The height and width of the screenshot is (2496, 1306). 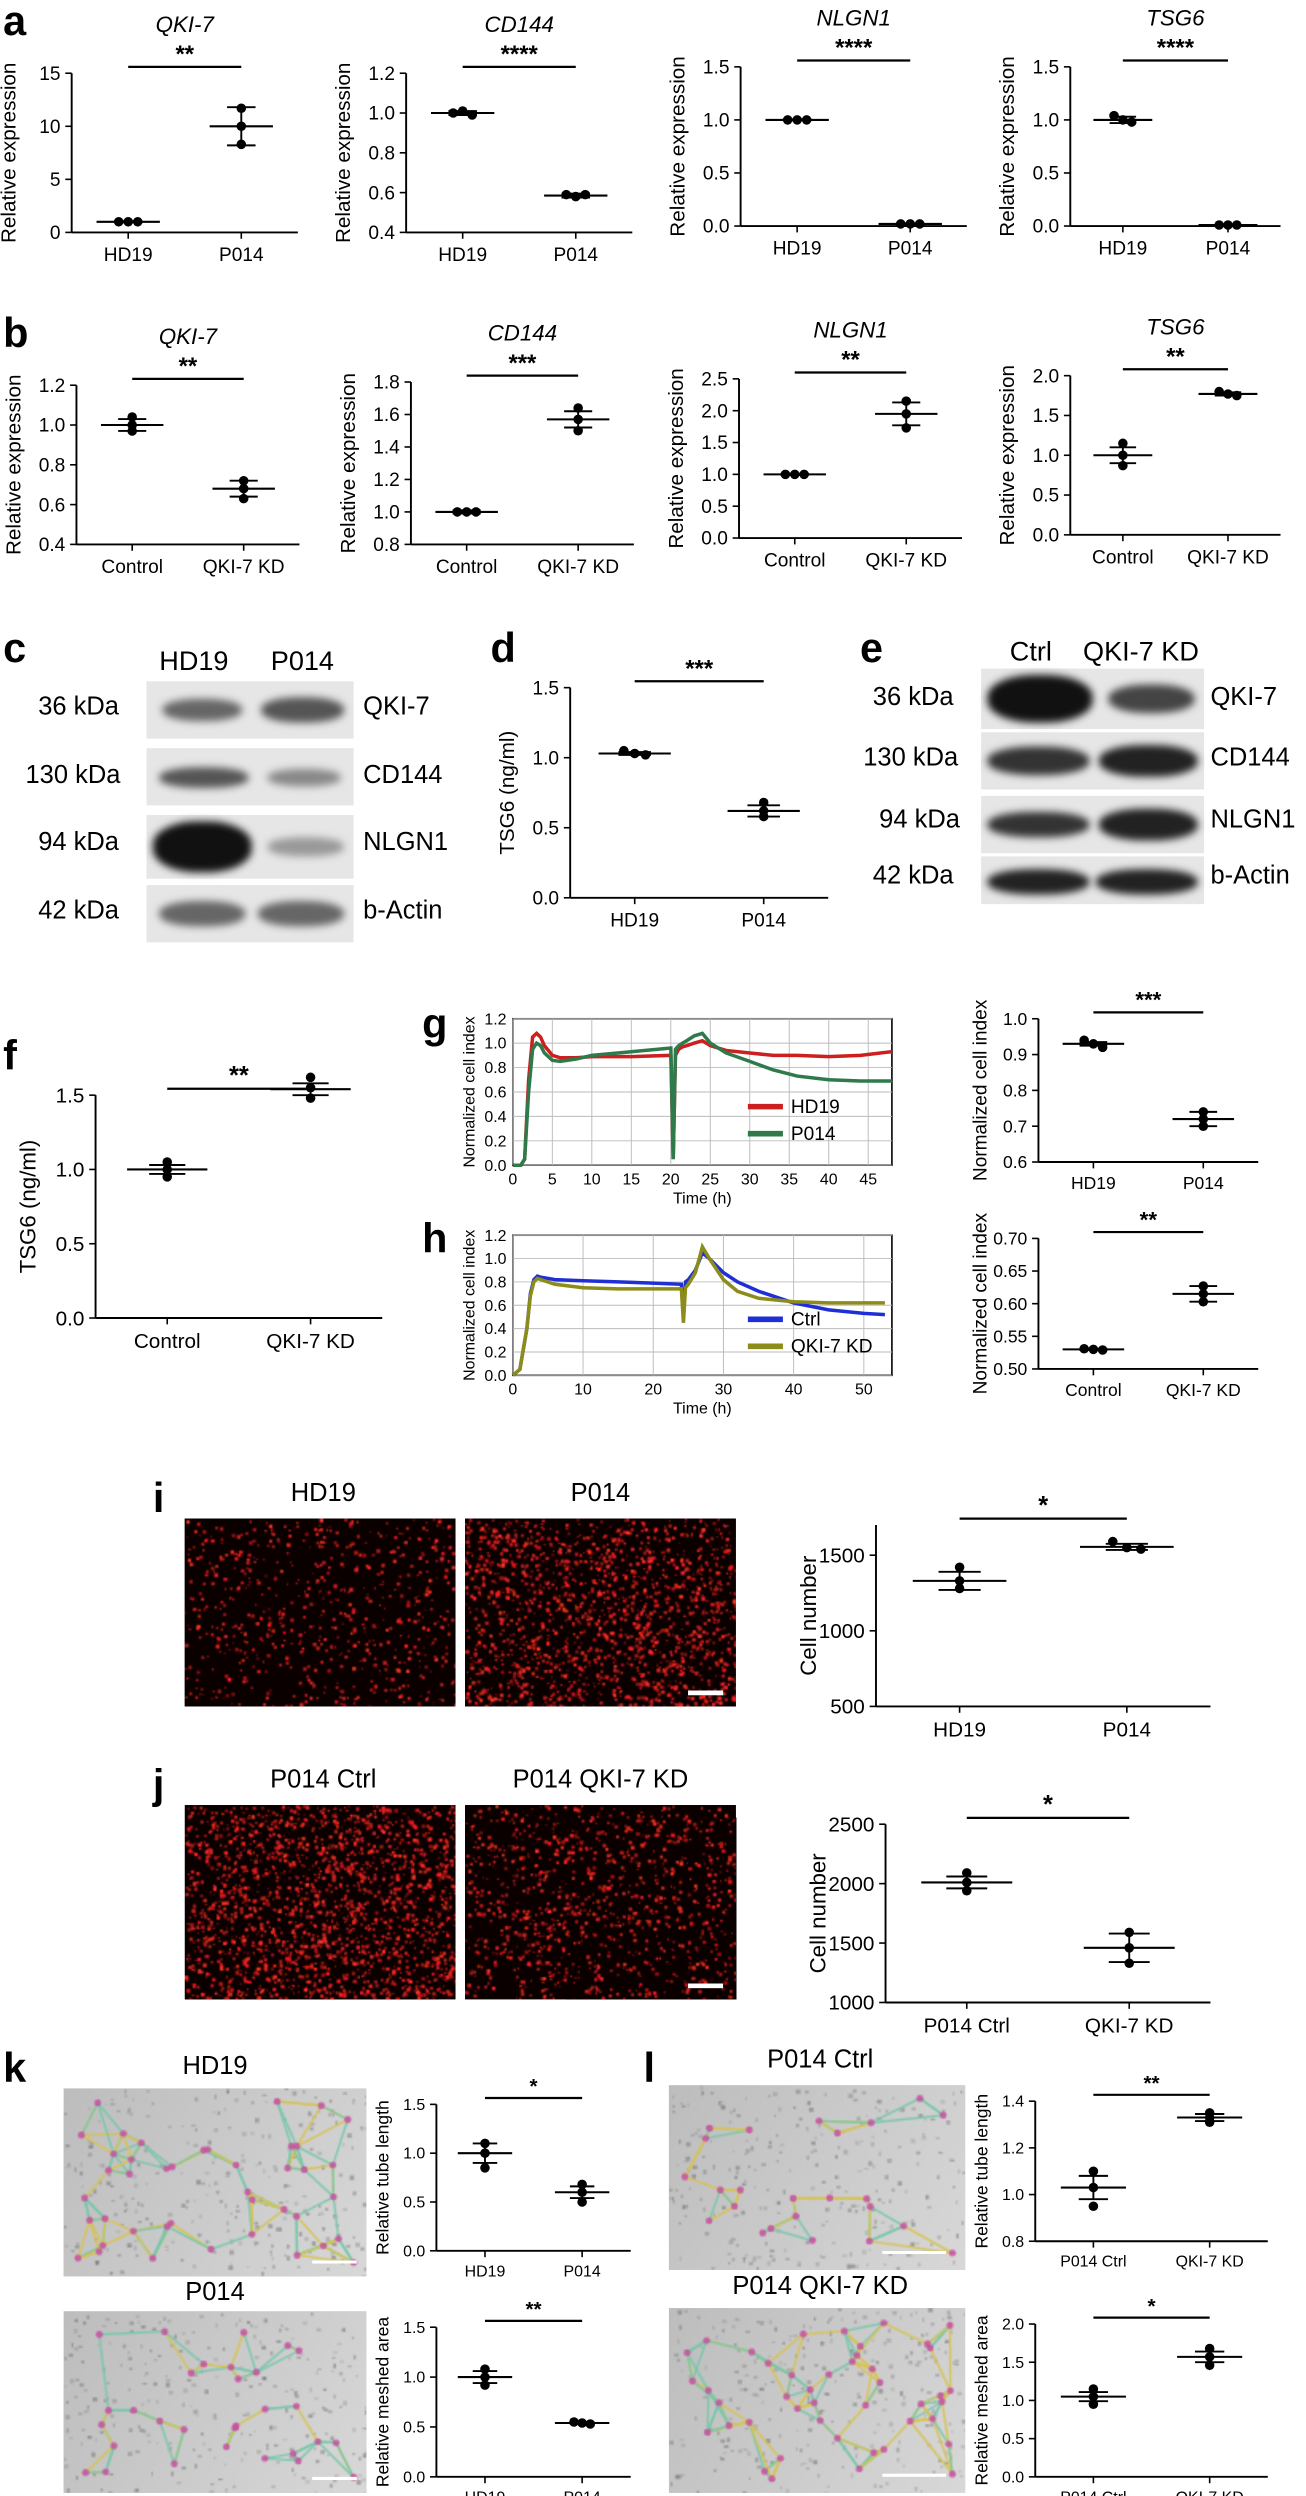 I want to click on panel-label-j: j, so click(x=158, y=1784).